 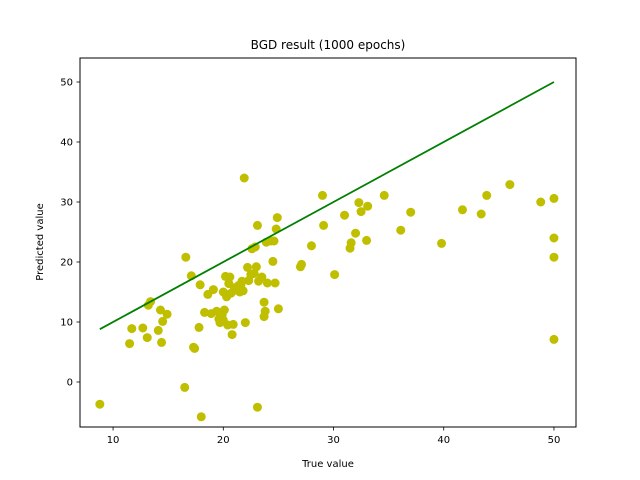 What do you see at coordinates (66, 263) in the screenshot?
I see `y-tick-label: 20` at bounding box center [66, 263].